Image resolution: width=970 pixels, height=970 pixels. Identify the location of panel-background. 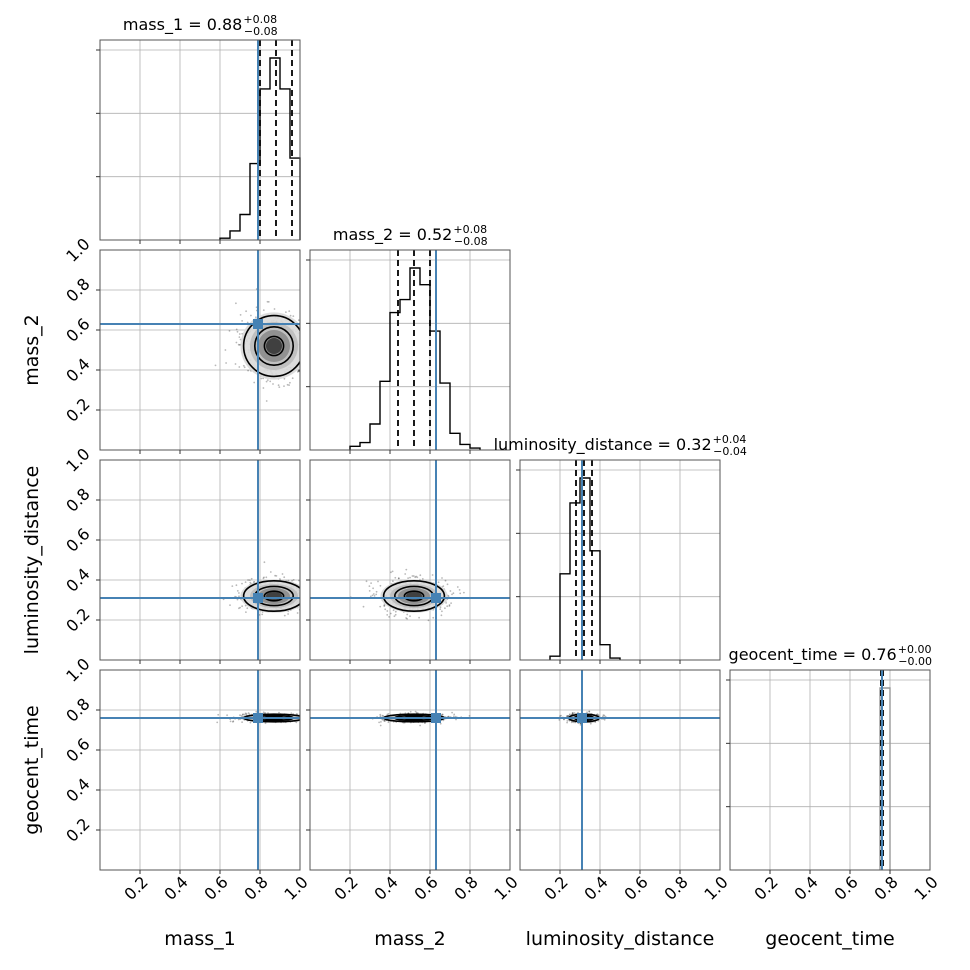
(200, 140).